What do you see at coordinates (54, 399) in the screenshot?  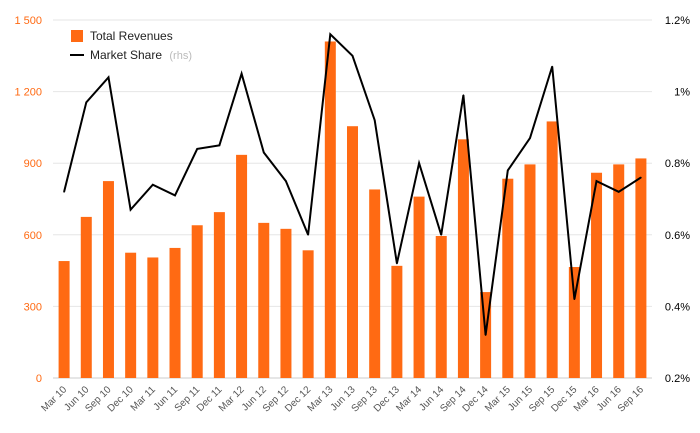 I see `x-tick-label: Mar 10` at bounding box center [54, 399].